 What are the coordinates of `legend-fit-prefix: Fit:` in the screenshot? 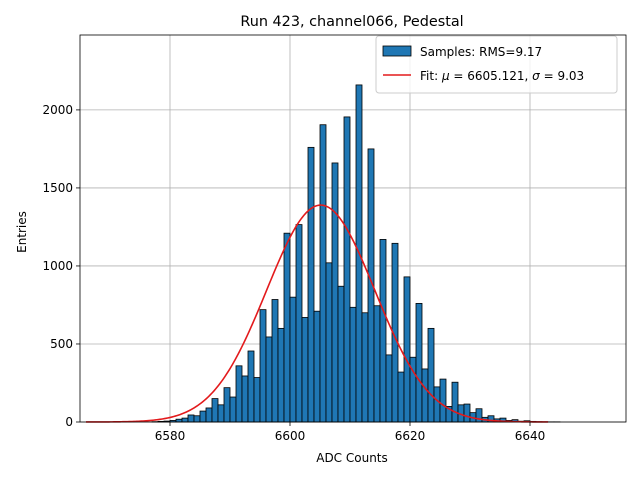 It's located at (431, 76).